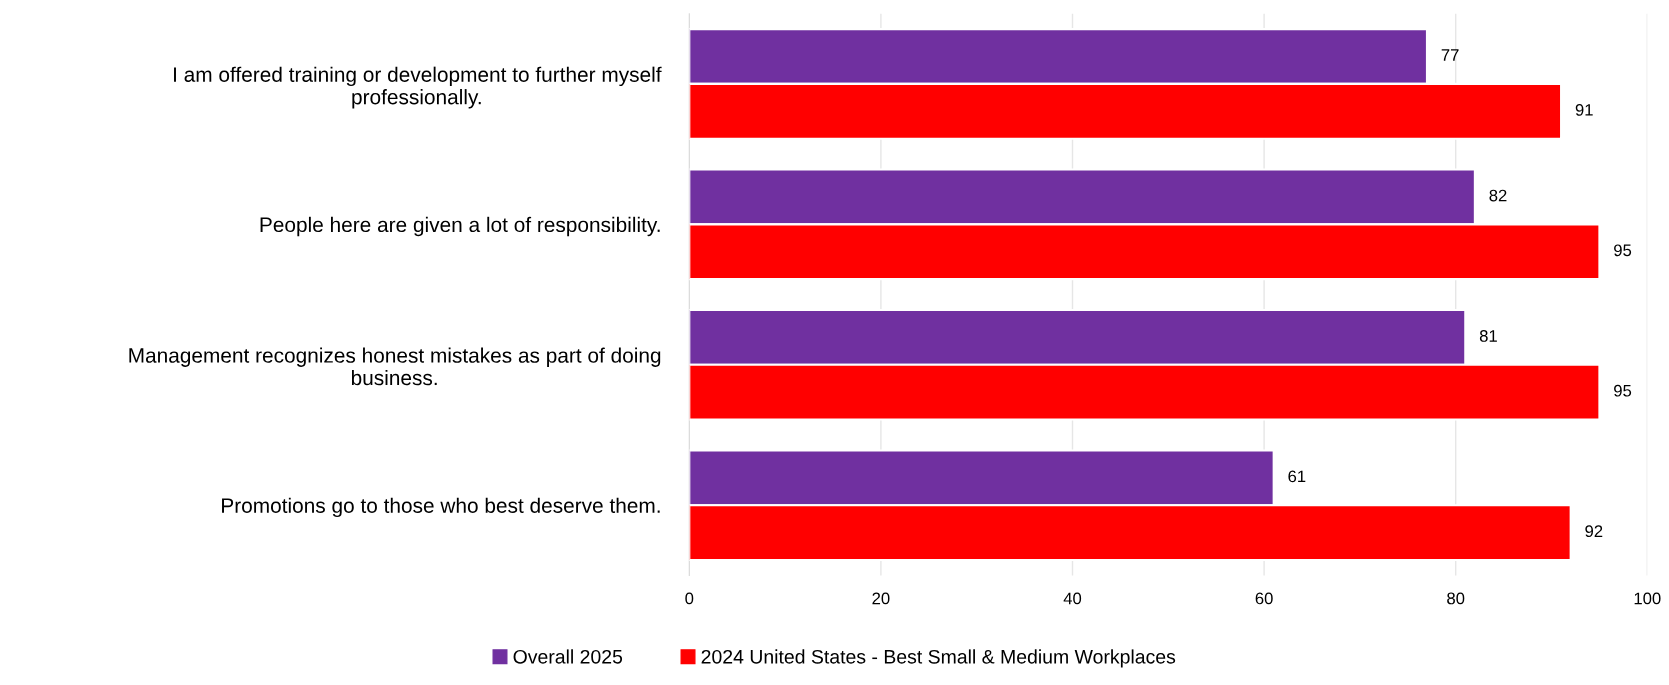 This screenshot has width=1669, height=685. I want to click on data-label: 81, so click(1488, 336).